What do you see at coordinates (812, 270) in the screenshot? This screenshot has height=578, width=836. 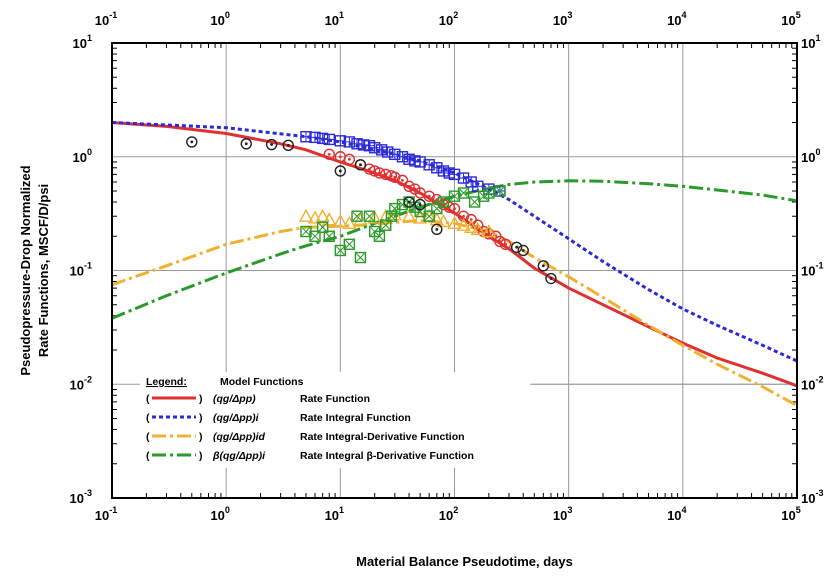 I see `y-tick-right-2: 10⁻¹` at bounding box center [812, 270].